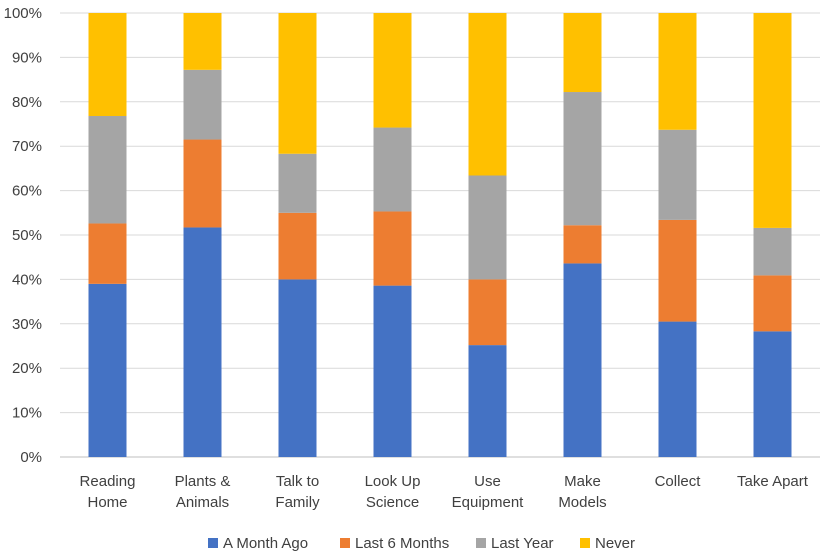 This screenshot has width=830, height=557. Describe the element at coordinates (31, 457) in the screenshot. I see `y-tick-label: 0%` at that location.